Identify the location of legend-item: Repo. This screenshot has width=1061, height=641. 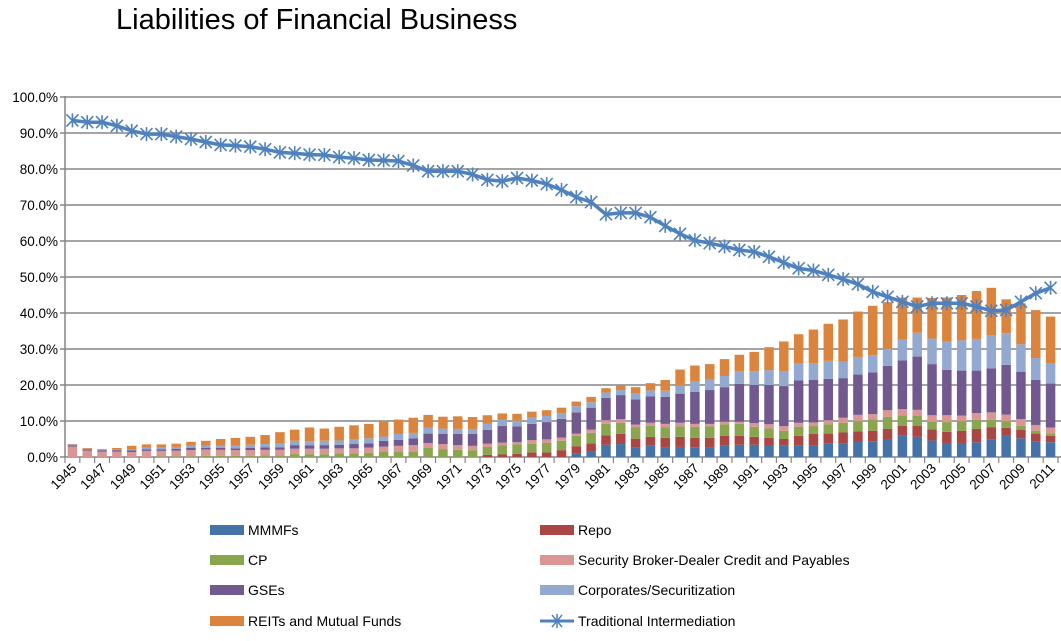
(575, 530).